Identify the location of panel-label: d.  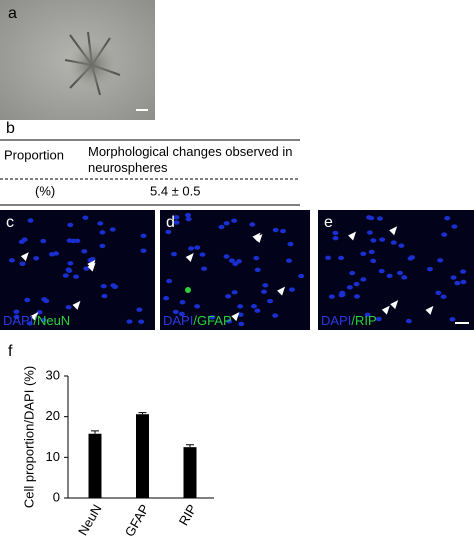
(170, 222).